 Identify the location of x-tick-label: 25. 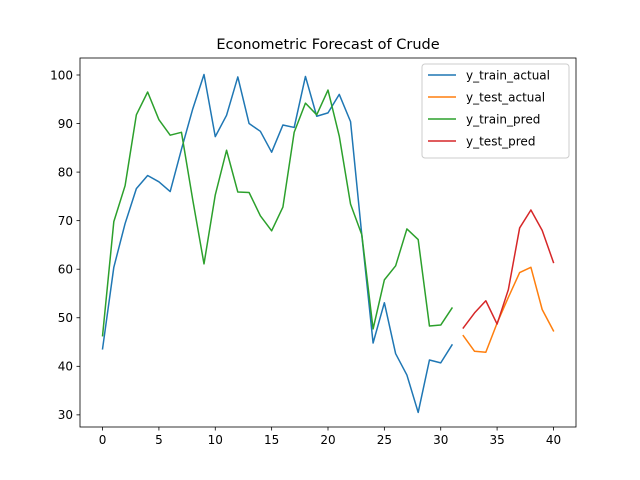
(384, 440).